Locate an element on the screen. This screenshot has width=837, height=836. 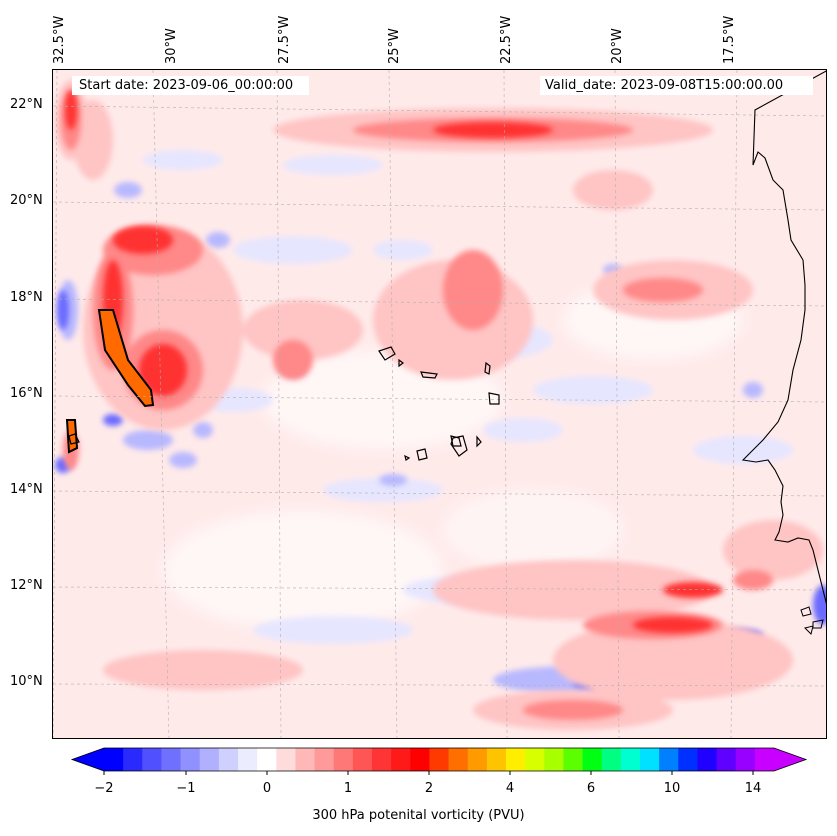
colorbar-tick-10: 10 is located at coordinates (672, 788).